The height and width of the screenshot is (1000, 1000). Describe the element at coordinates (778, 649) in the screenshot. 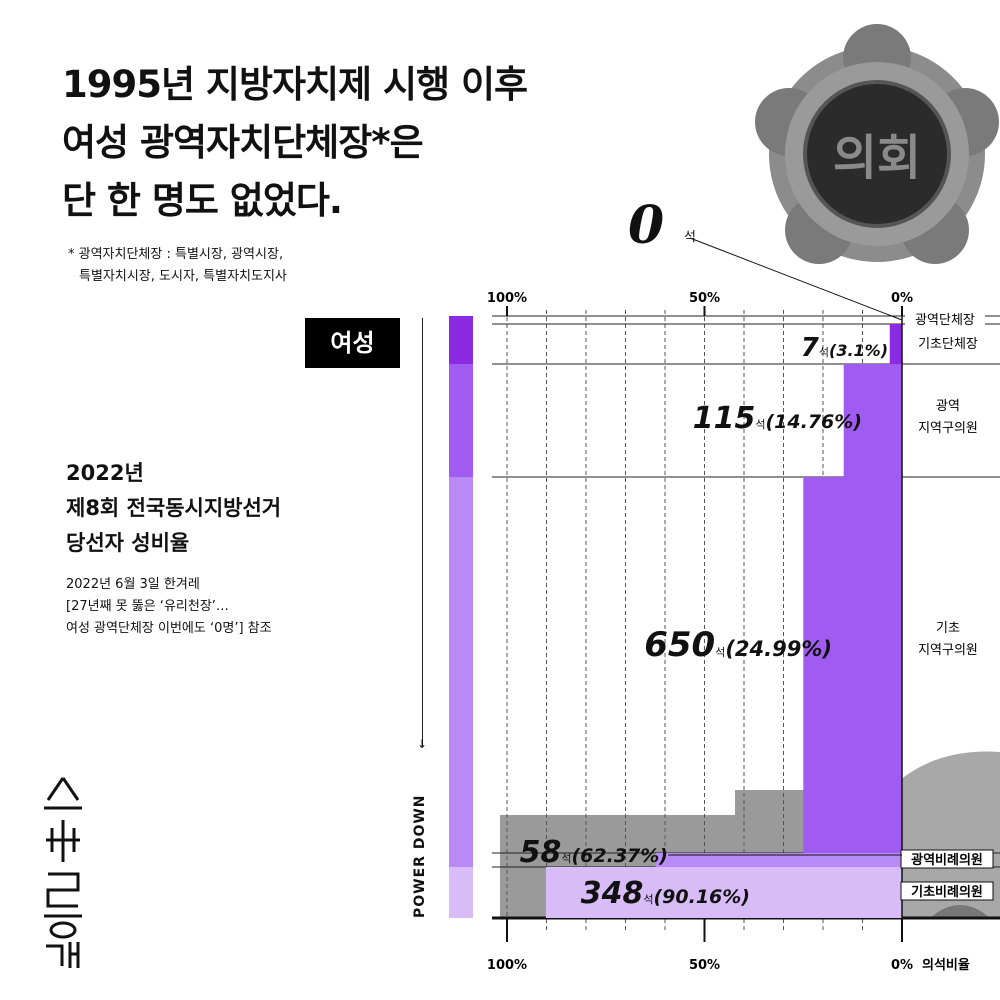

I see `seat-percent: (24.99%)` at that location.